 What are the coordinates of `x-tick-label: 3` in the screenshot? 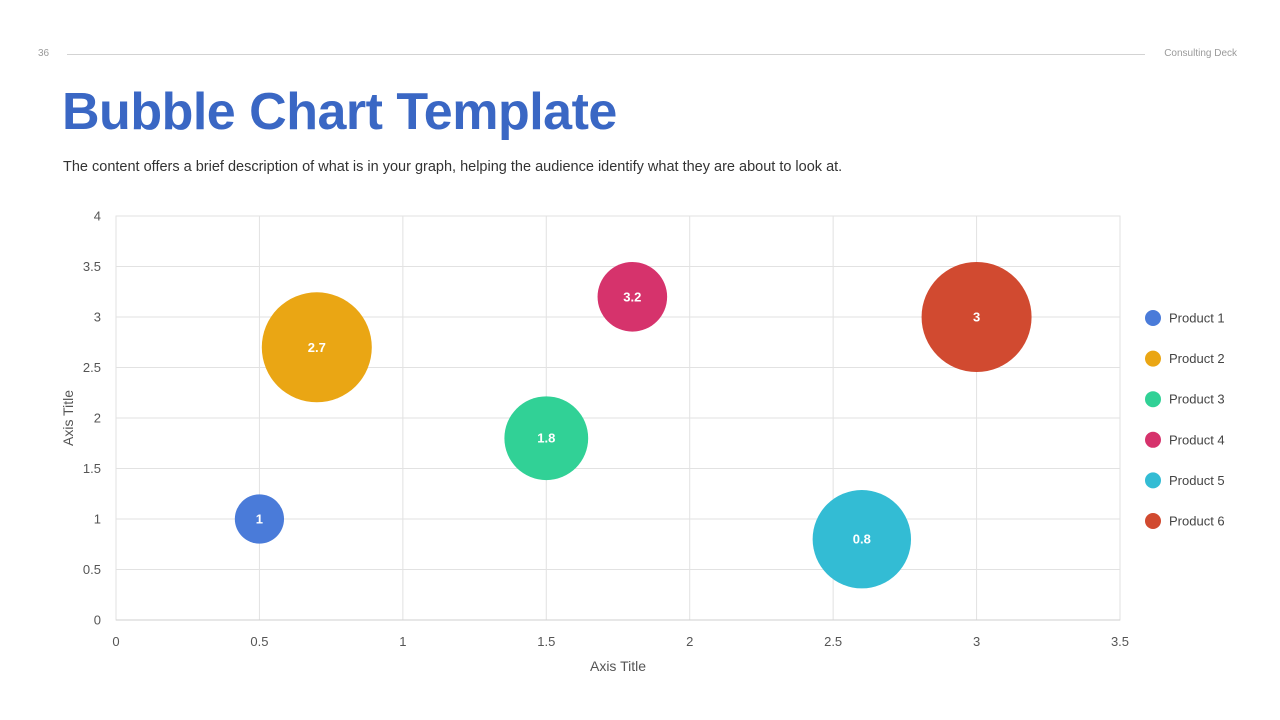 It's located at (976, 641).